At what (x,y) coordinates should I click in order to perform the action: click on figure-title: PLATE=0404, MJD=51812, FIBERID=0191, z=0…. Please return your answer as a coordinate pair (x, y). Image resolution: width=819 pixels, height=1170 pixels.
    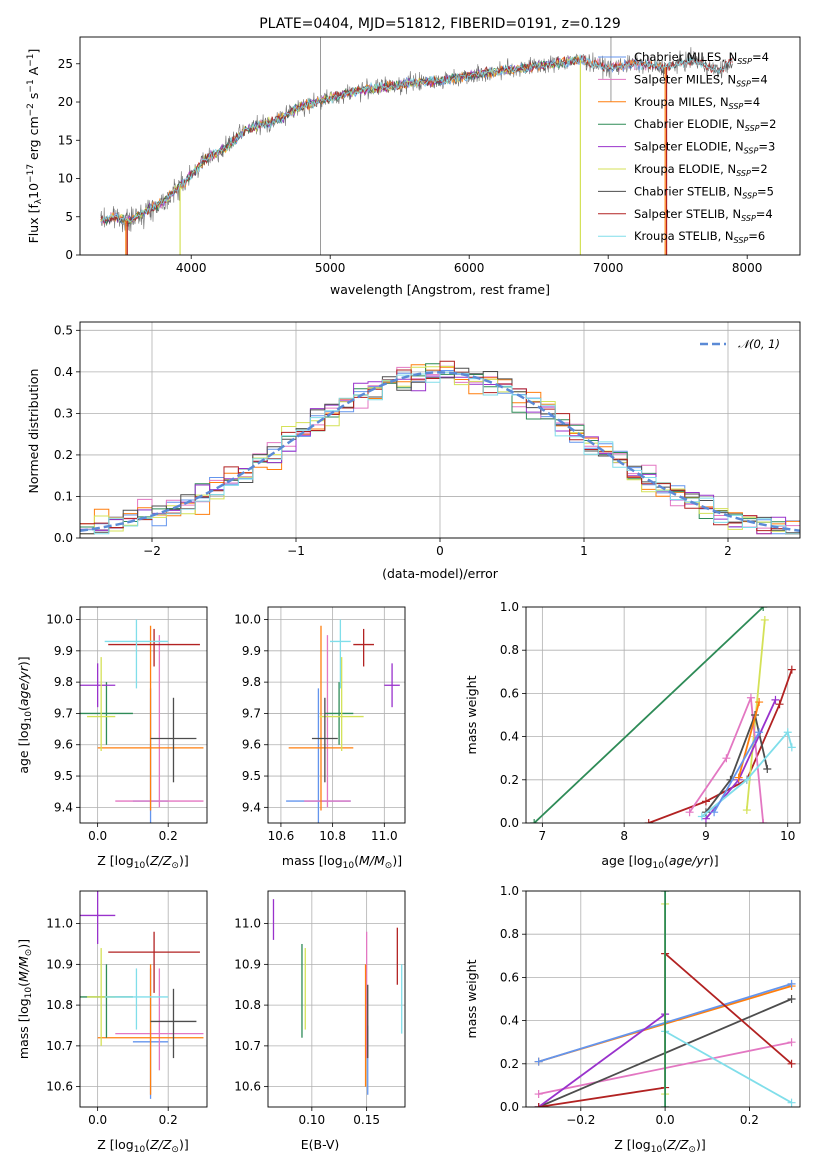
    Looking at the image, I should click on (440, 24).